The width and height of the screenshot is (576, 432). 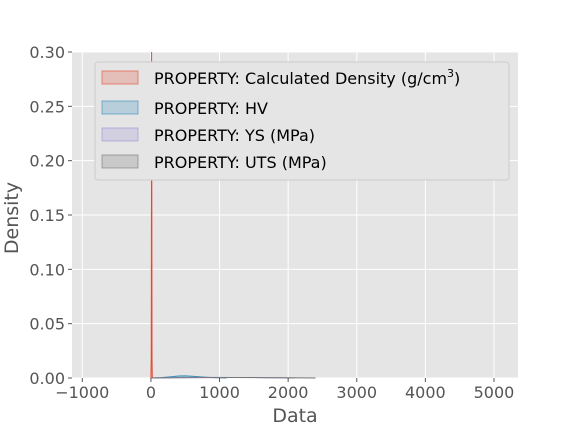 What do you see at coordinates (47, 106) in the screenshot?
I see `y-tick-label: 0.25` at bounding box center [47, 106].